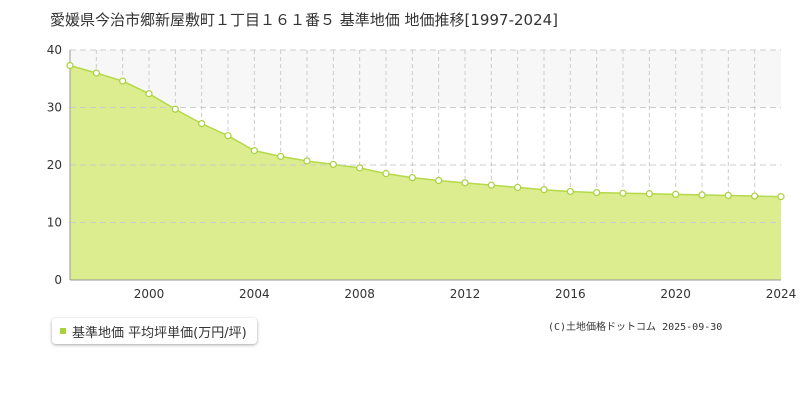  Describe the element at coordinates (304, 20) in the screenshot. I see `chart-title: 愛媛県今治市郷新屋敷町１丁目１６１番５ 基準地価 地価推移[1997-2024]` at that location.